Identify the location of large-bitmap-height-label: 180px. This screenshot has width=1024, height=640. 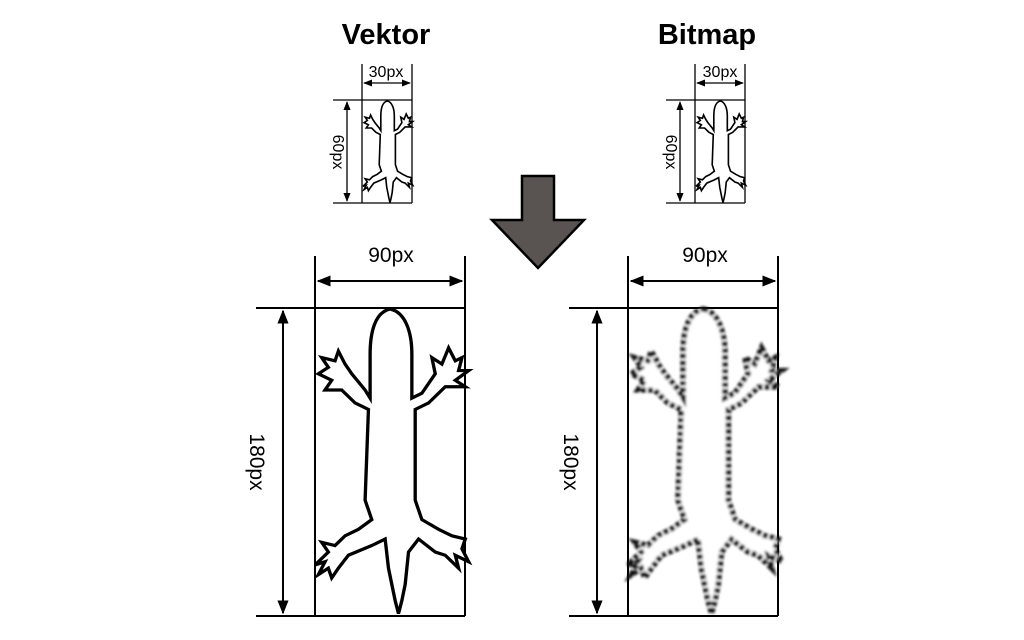
(570, 462).